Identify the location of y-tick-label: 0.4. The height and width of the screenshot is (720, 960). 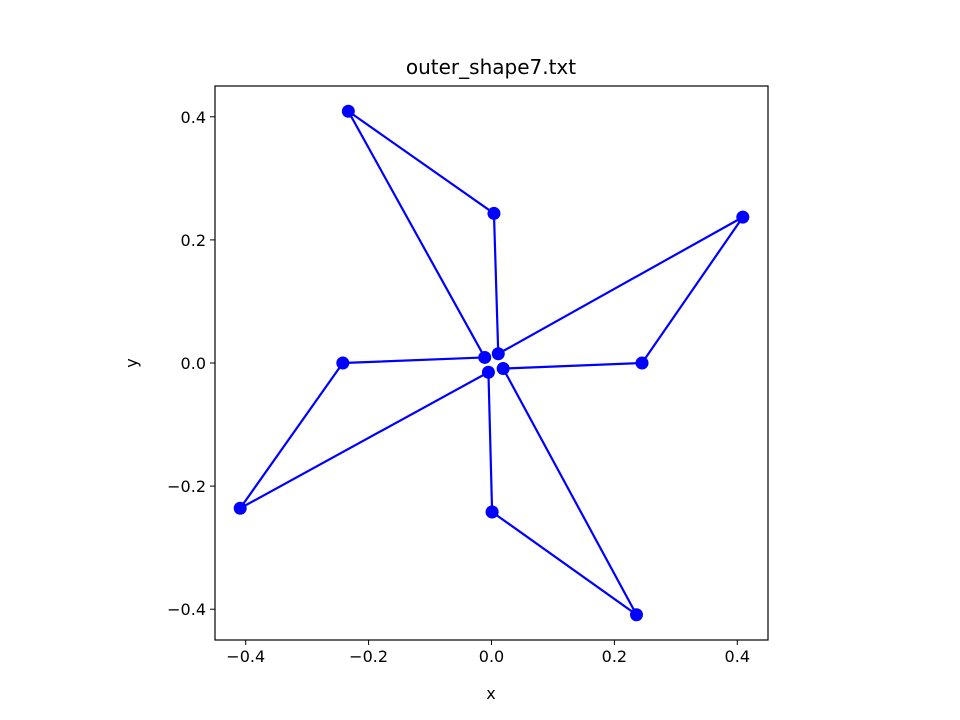
(193, 117).